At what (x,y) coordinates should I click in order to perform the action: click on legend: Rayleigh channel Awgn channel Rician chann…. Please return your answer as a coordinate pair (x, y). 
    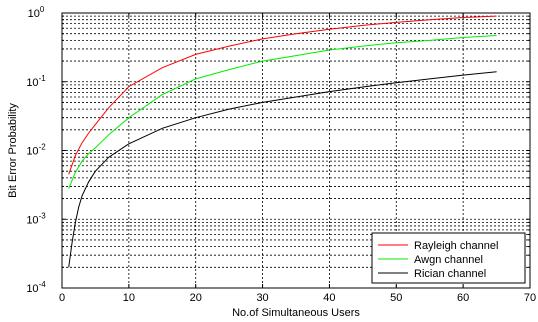
    Looking at the image, I should click on (448, 258).